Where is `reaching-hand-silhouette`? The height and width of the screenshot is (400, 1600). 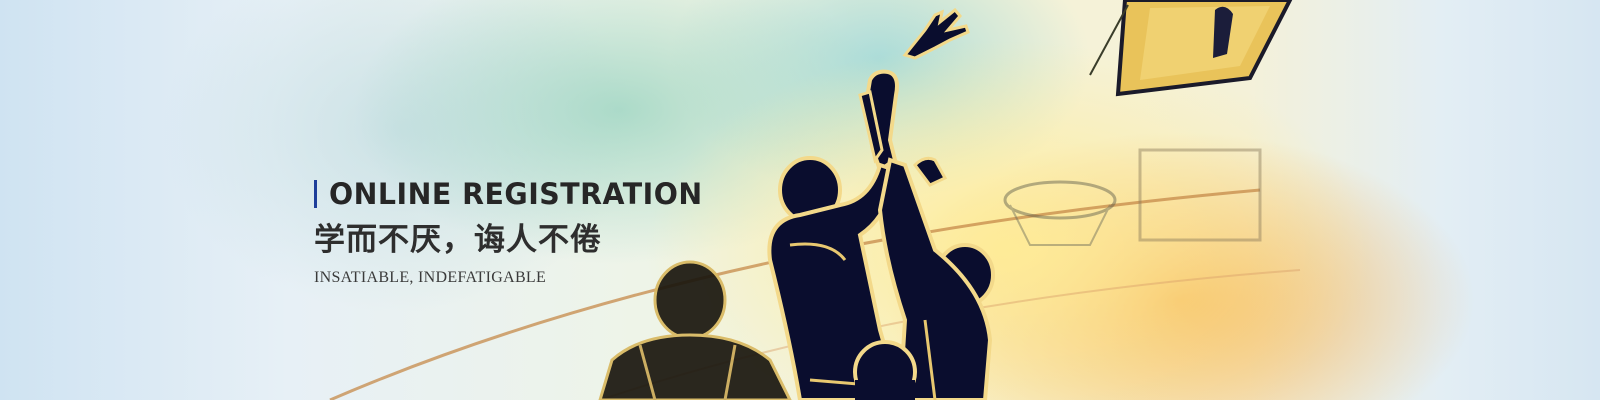 reaching-hand-silhouette is located at coordinates (936, 33).